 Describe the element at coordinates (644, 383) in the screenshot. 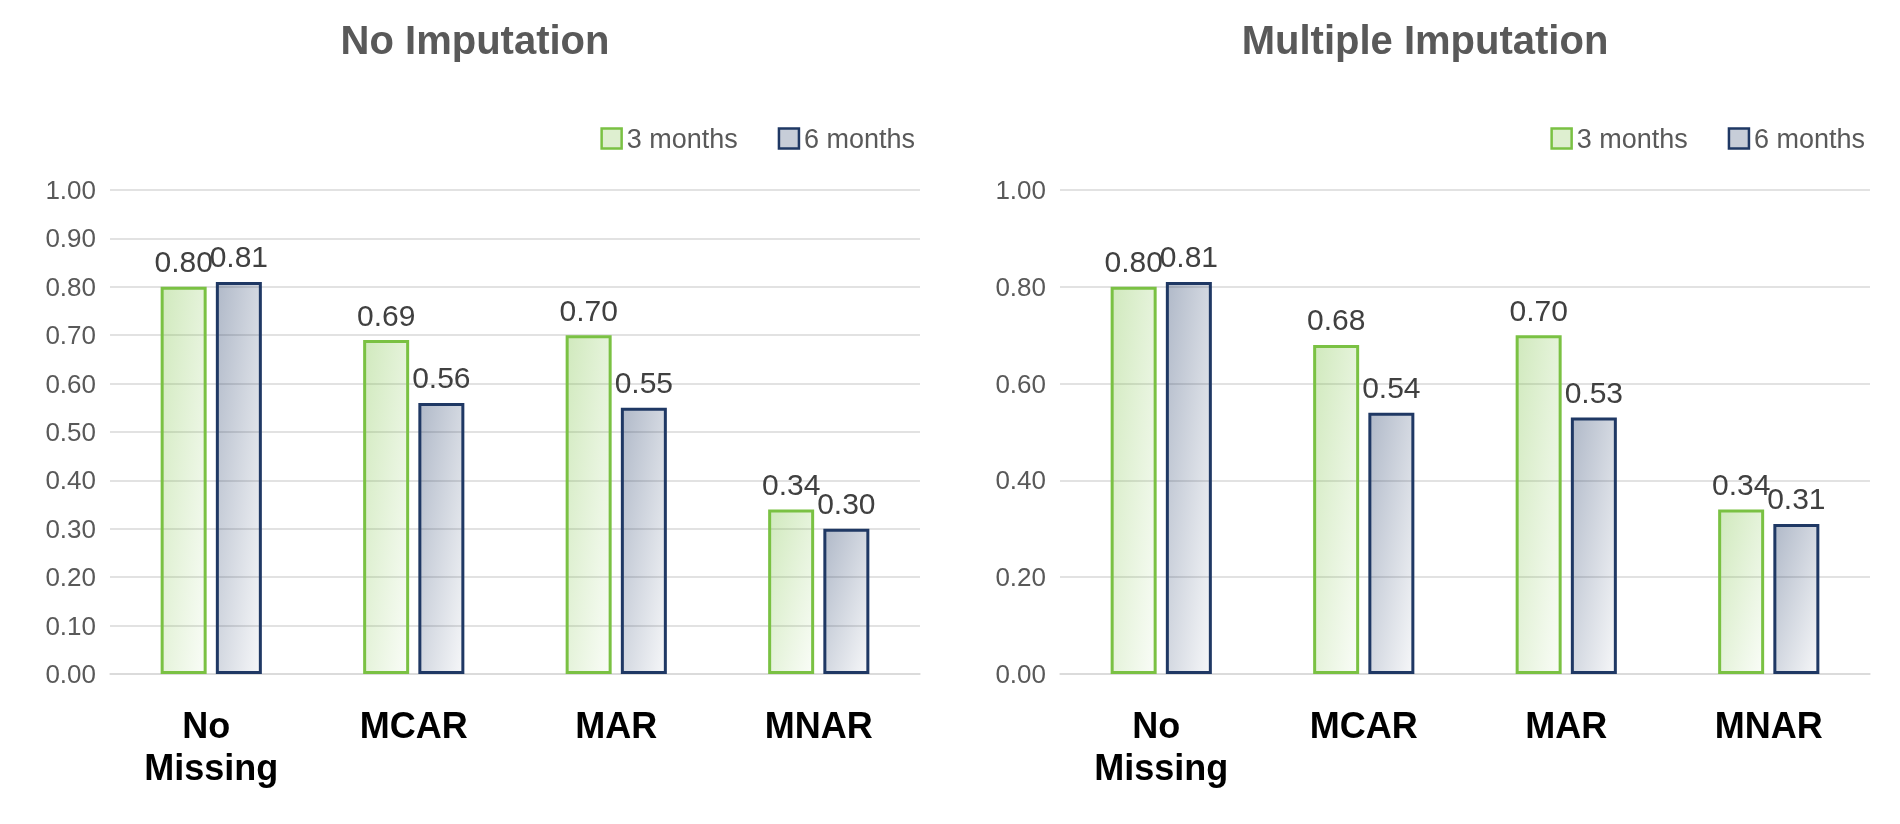

I see `data-label: 0.55` at that location.